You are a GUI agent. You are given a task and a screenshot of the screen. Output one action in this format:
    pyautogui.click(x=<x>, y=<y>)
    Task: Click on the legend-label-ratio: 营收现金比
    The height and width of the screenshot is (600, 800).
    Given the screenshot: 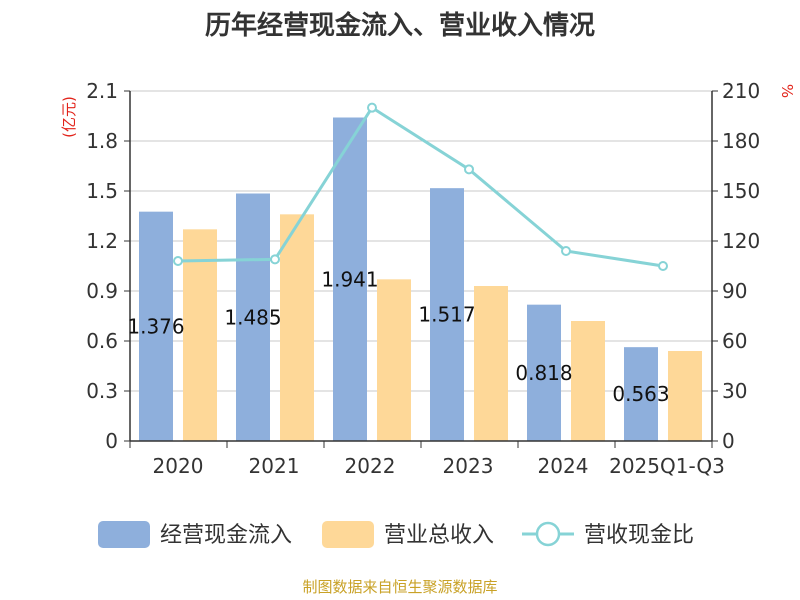 What is the action you would take?
    pyautogui.click(x=639, y=535)
    